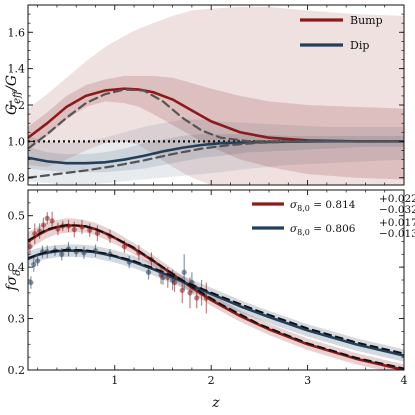 The height and width of the screenshot is (415, 415). I want to click on legend-sigma-dip-sub: −0.013, so click(397, 234).